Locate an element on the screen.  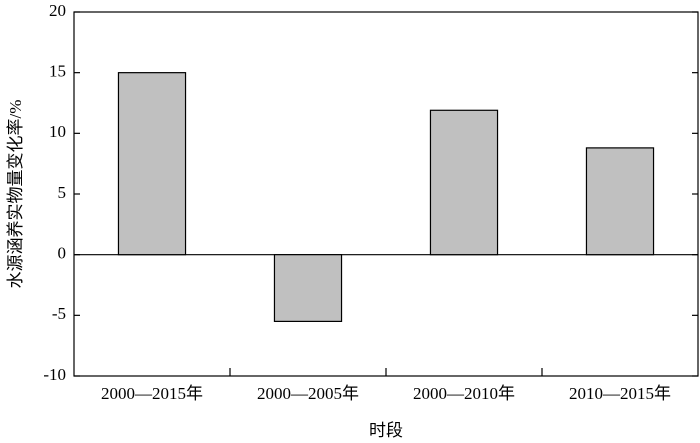
y-tick-label: 10 is located at coordinates (57, 131).